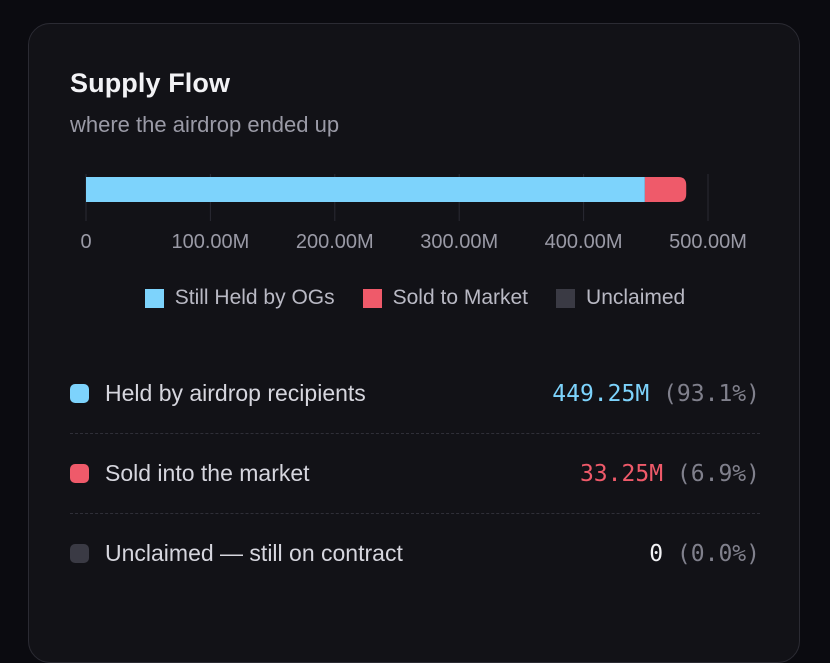  I want to click on sold-value: 33.25M, so click(621, 473).